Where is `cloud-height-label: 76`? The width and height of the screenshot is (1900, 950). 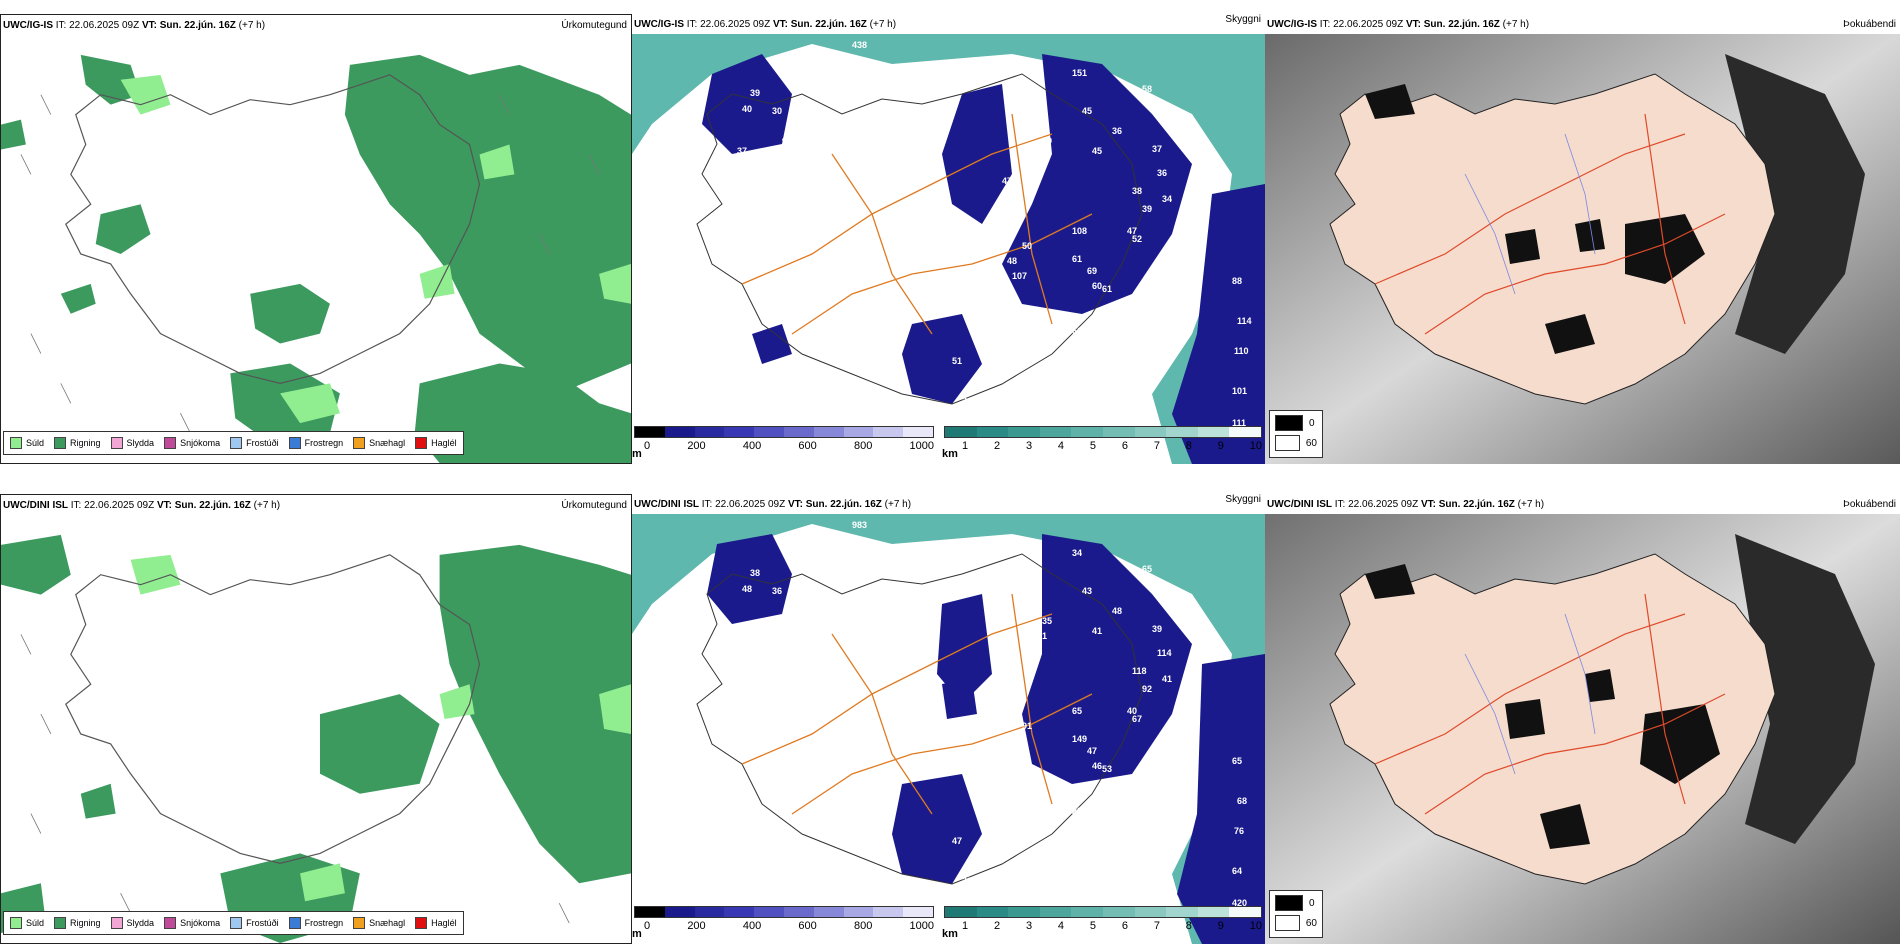 cloud-height-label: 76 is located at coordinates (1239, 831).